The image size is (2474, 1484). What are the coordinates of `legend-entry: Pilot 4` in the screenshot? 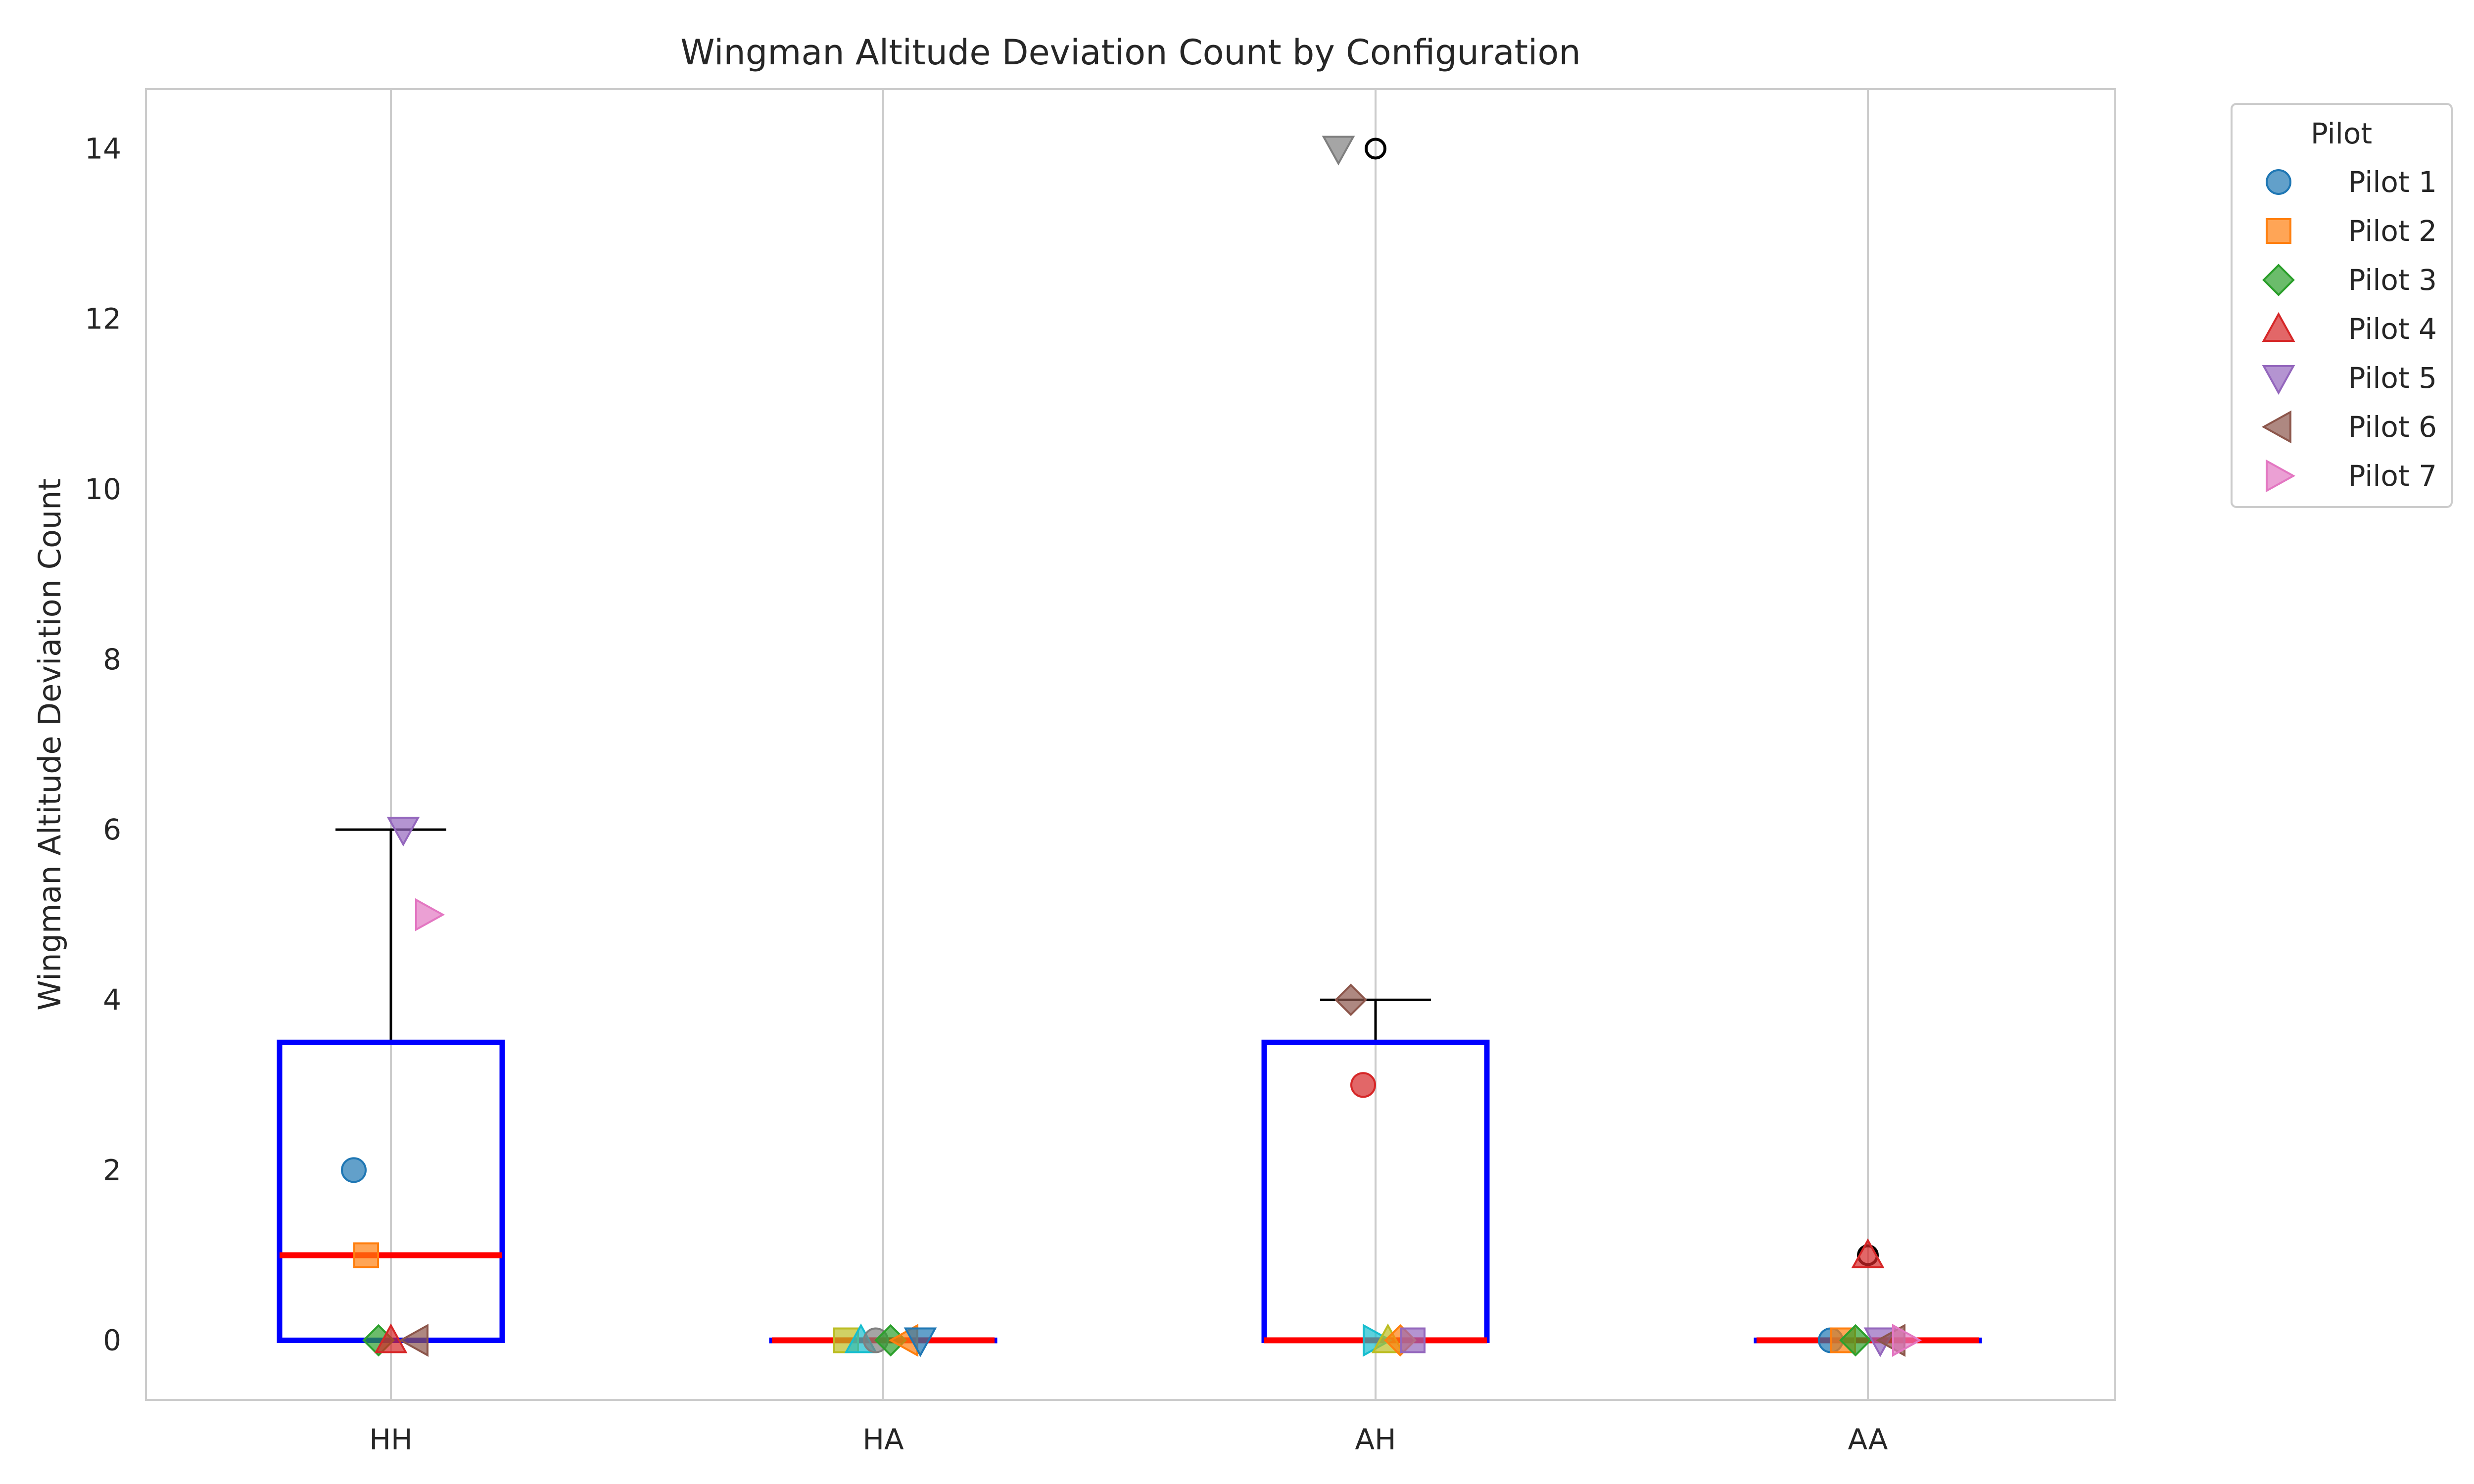 It's located at (2350, 329).